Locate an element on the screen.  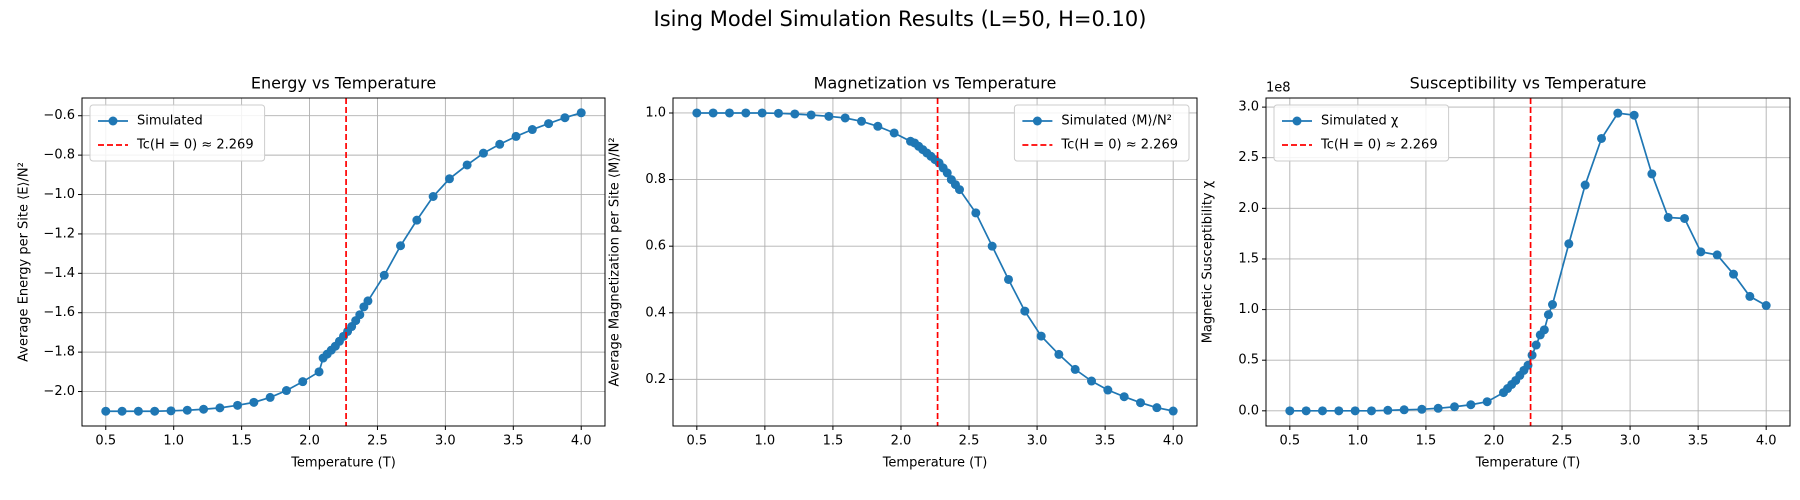
legend-frame is located at coordinates (177, 133).